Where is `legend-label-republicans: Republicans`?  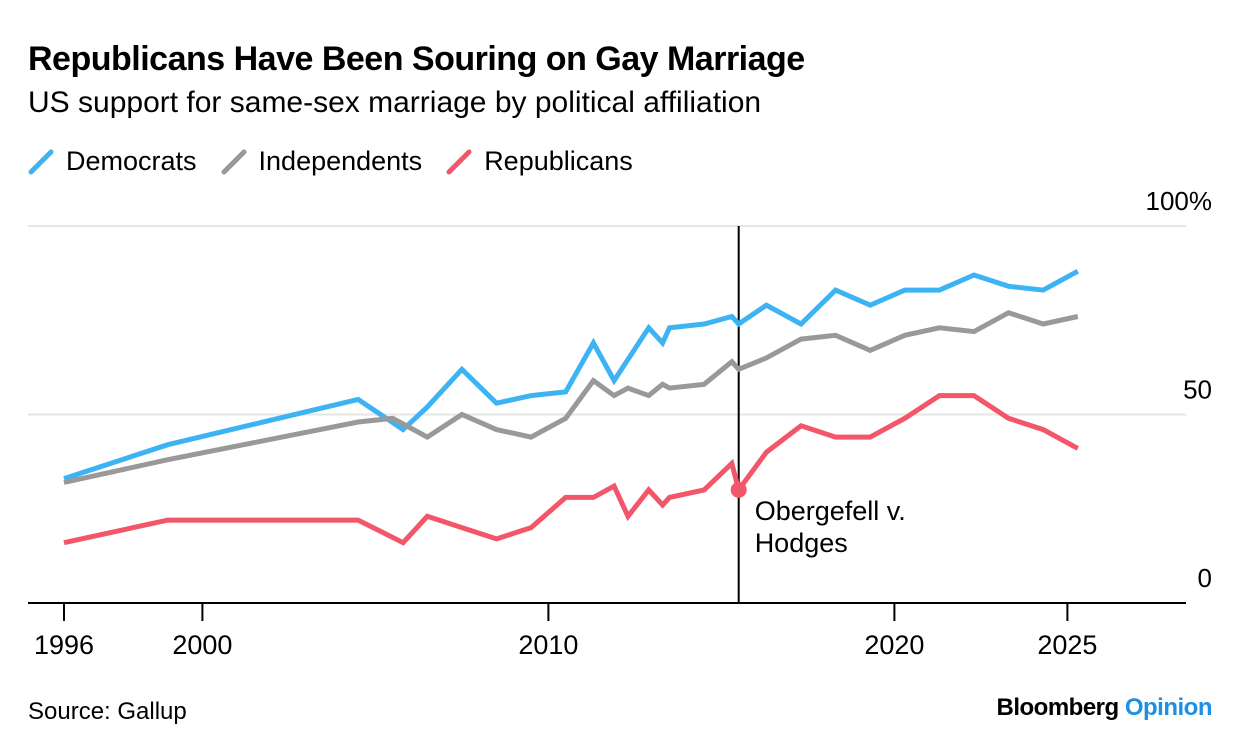
legend-label-republicans: Republicans is located at coordinates (558, 161).